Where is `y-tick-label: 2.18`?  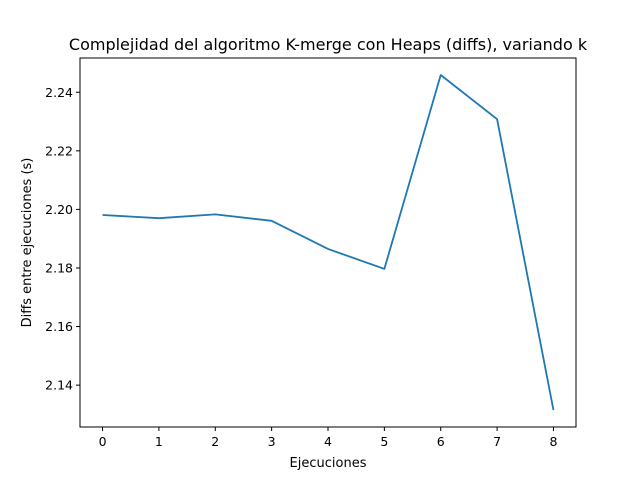 y-tick-label: 2.18 is located at coordinates (59, 267).